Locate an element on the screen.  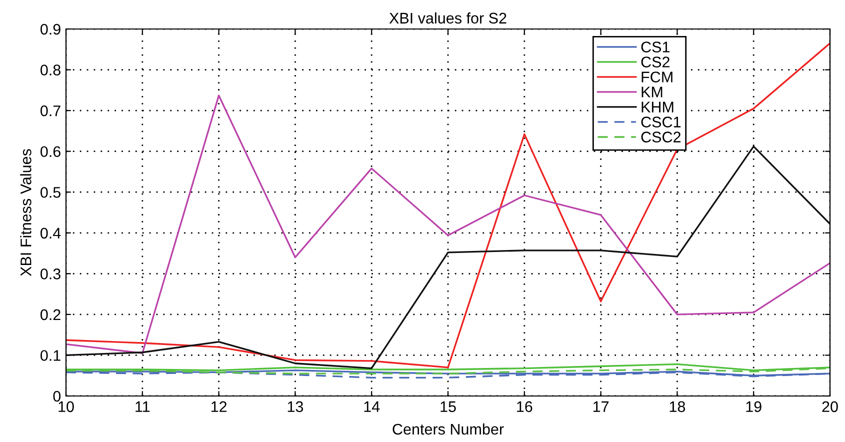
x-tick-label: 10 is located at coordinates (66, 406).